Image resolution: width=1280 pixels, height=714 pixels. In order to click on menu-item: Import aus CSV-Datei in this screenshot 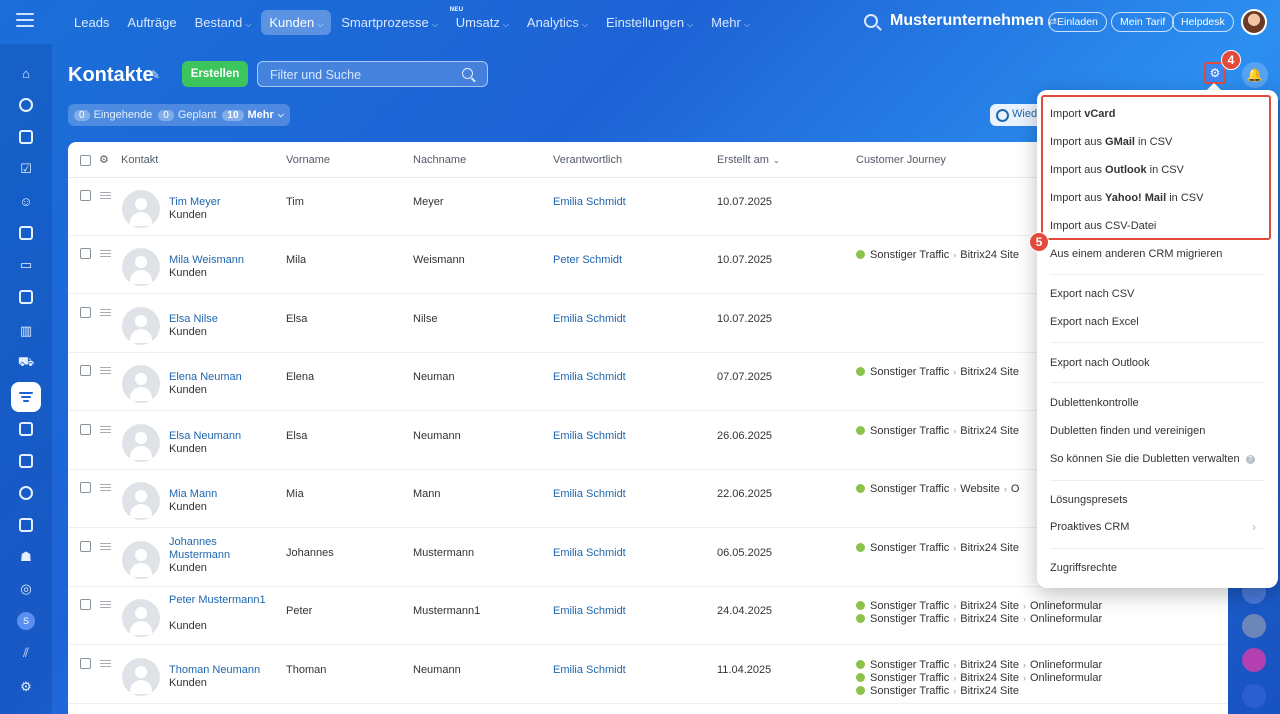, I will do `click(1103, 226)`.